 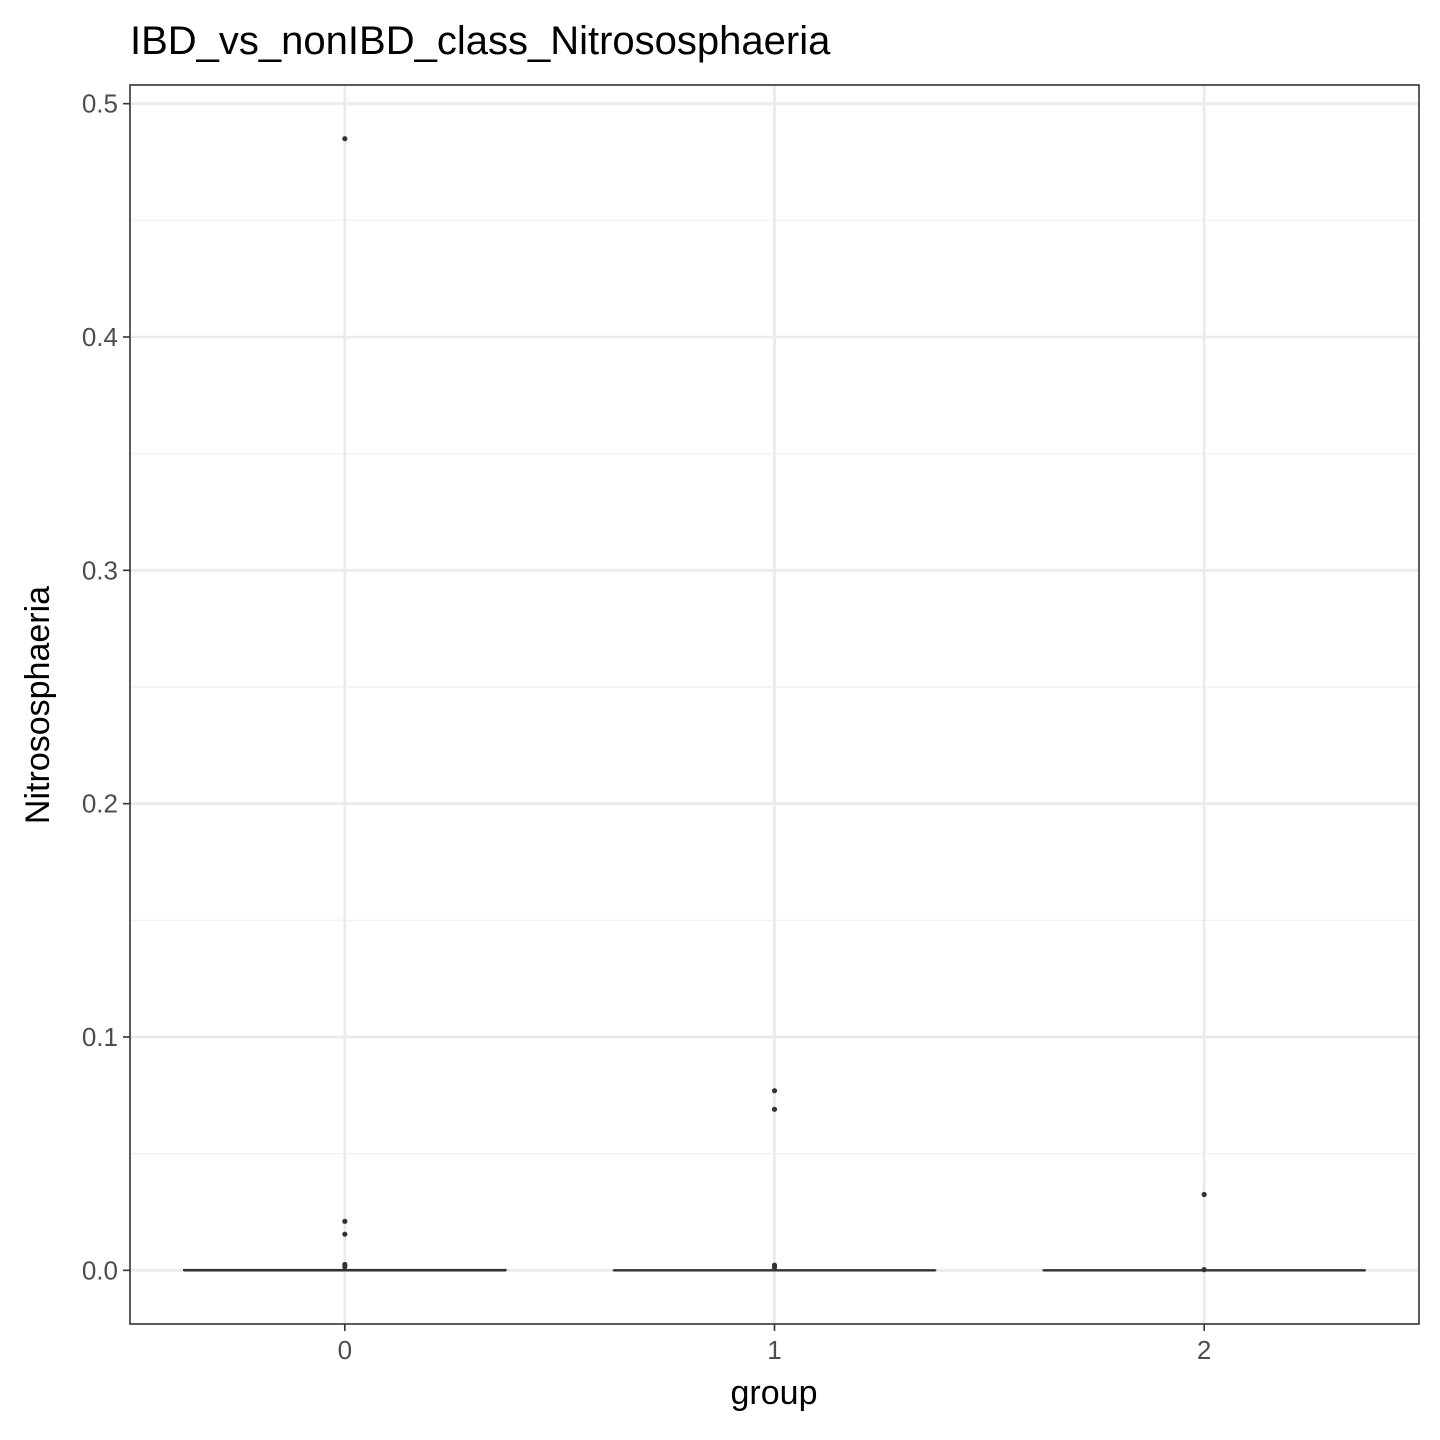 What do you see at coordinates (100, 804) in the screenshot?
I see `y-tick-label: 0.2` at bounding box center [100, 804].